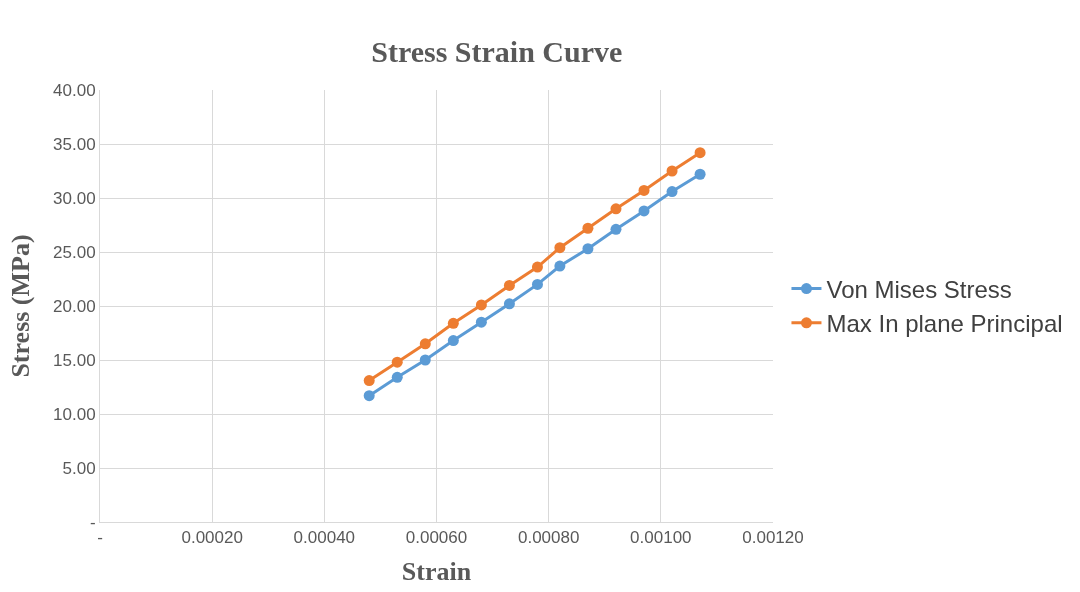 The image size is (1080, 592). I want to click on x-tick-label: 0.00020, so click(212, 538).